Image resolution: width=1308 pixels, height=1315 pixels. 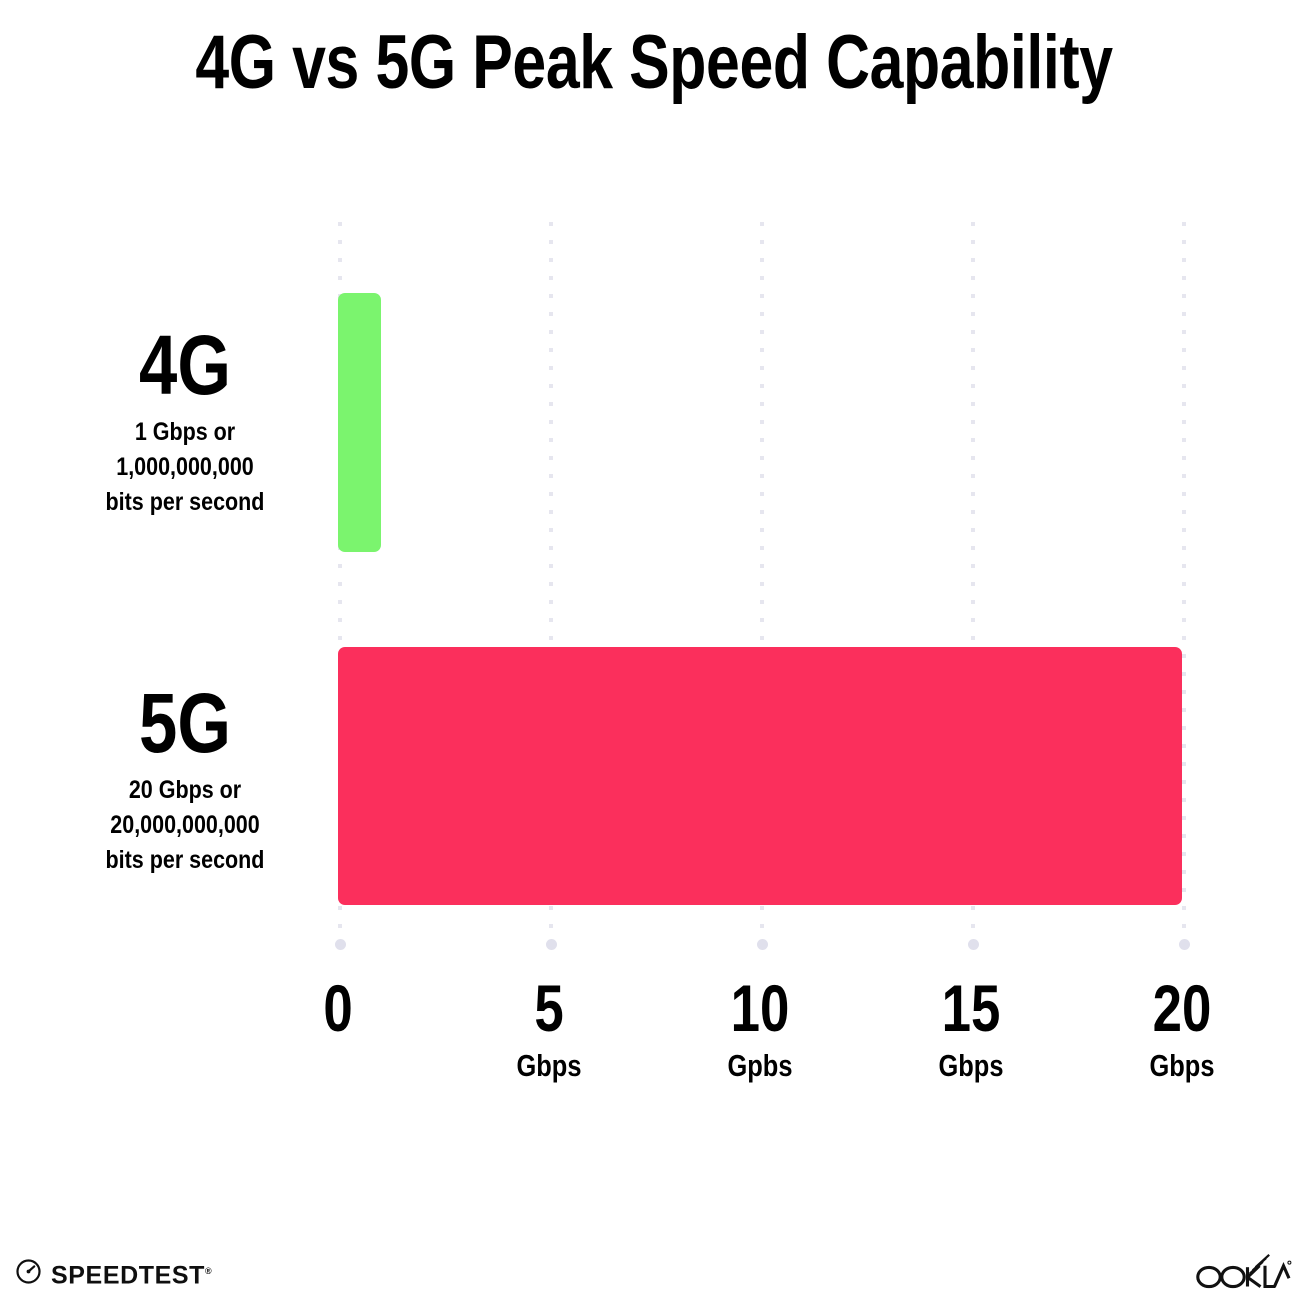 I want to click on speedtest-wordmark-text: SPEEDTEST, so click(x=128, y=1275).